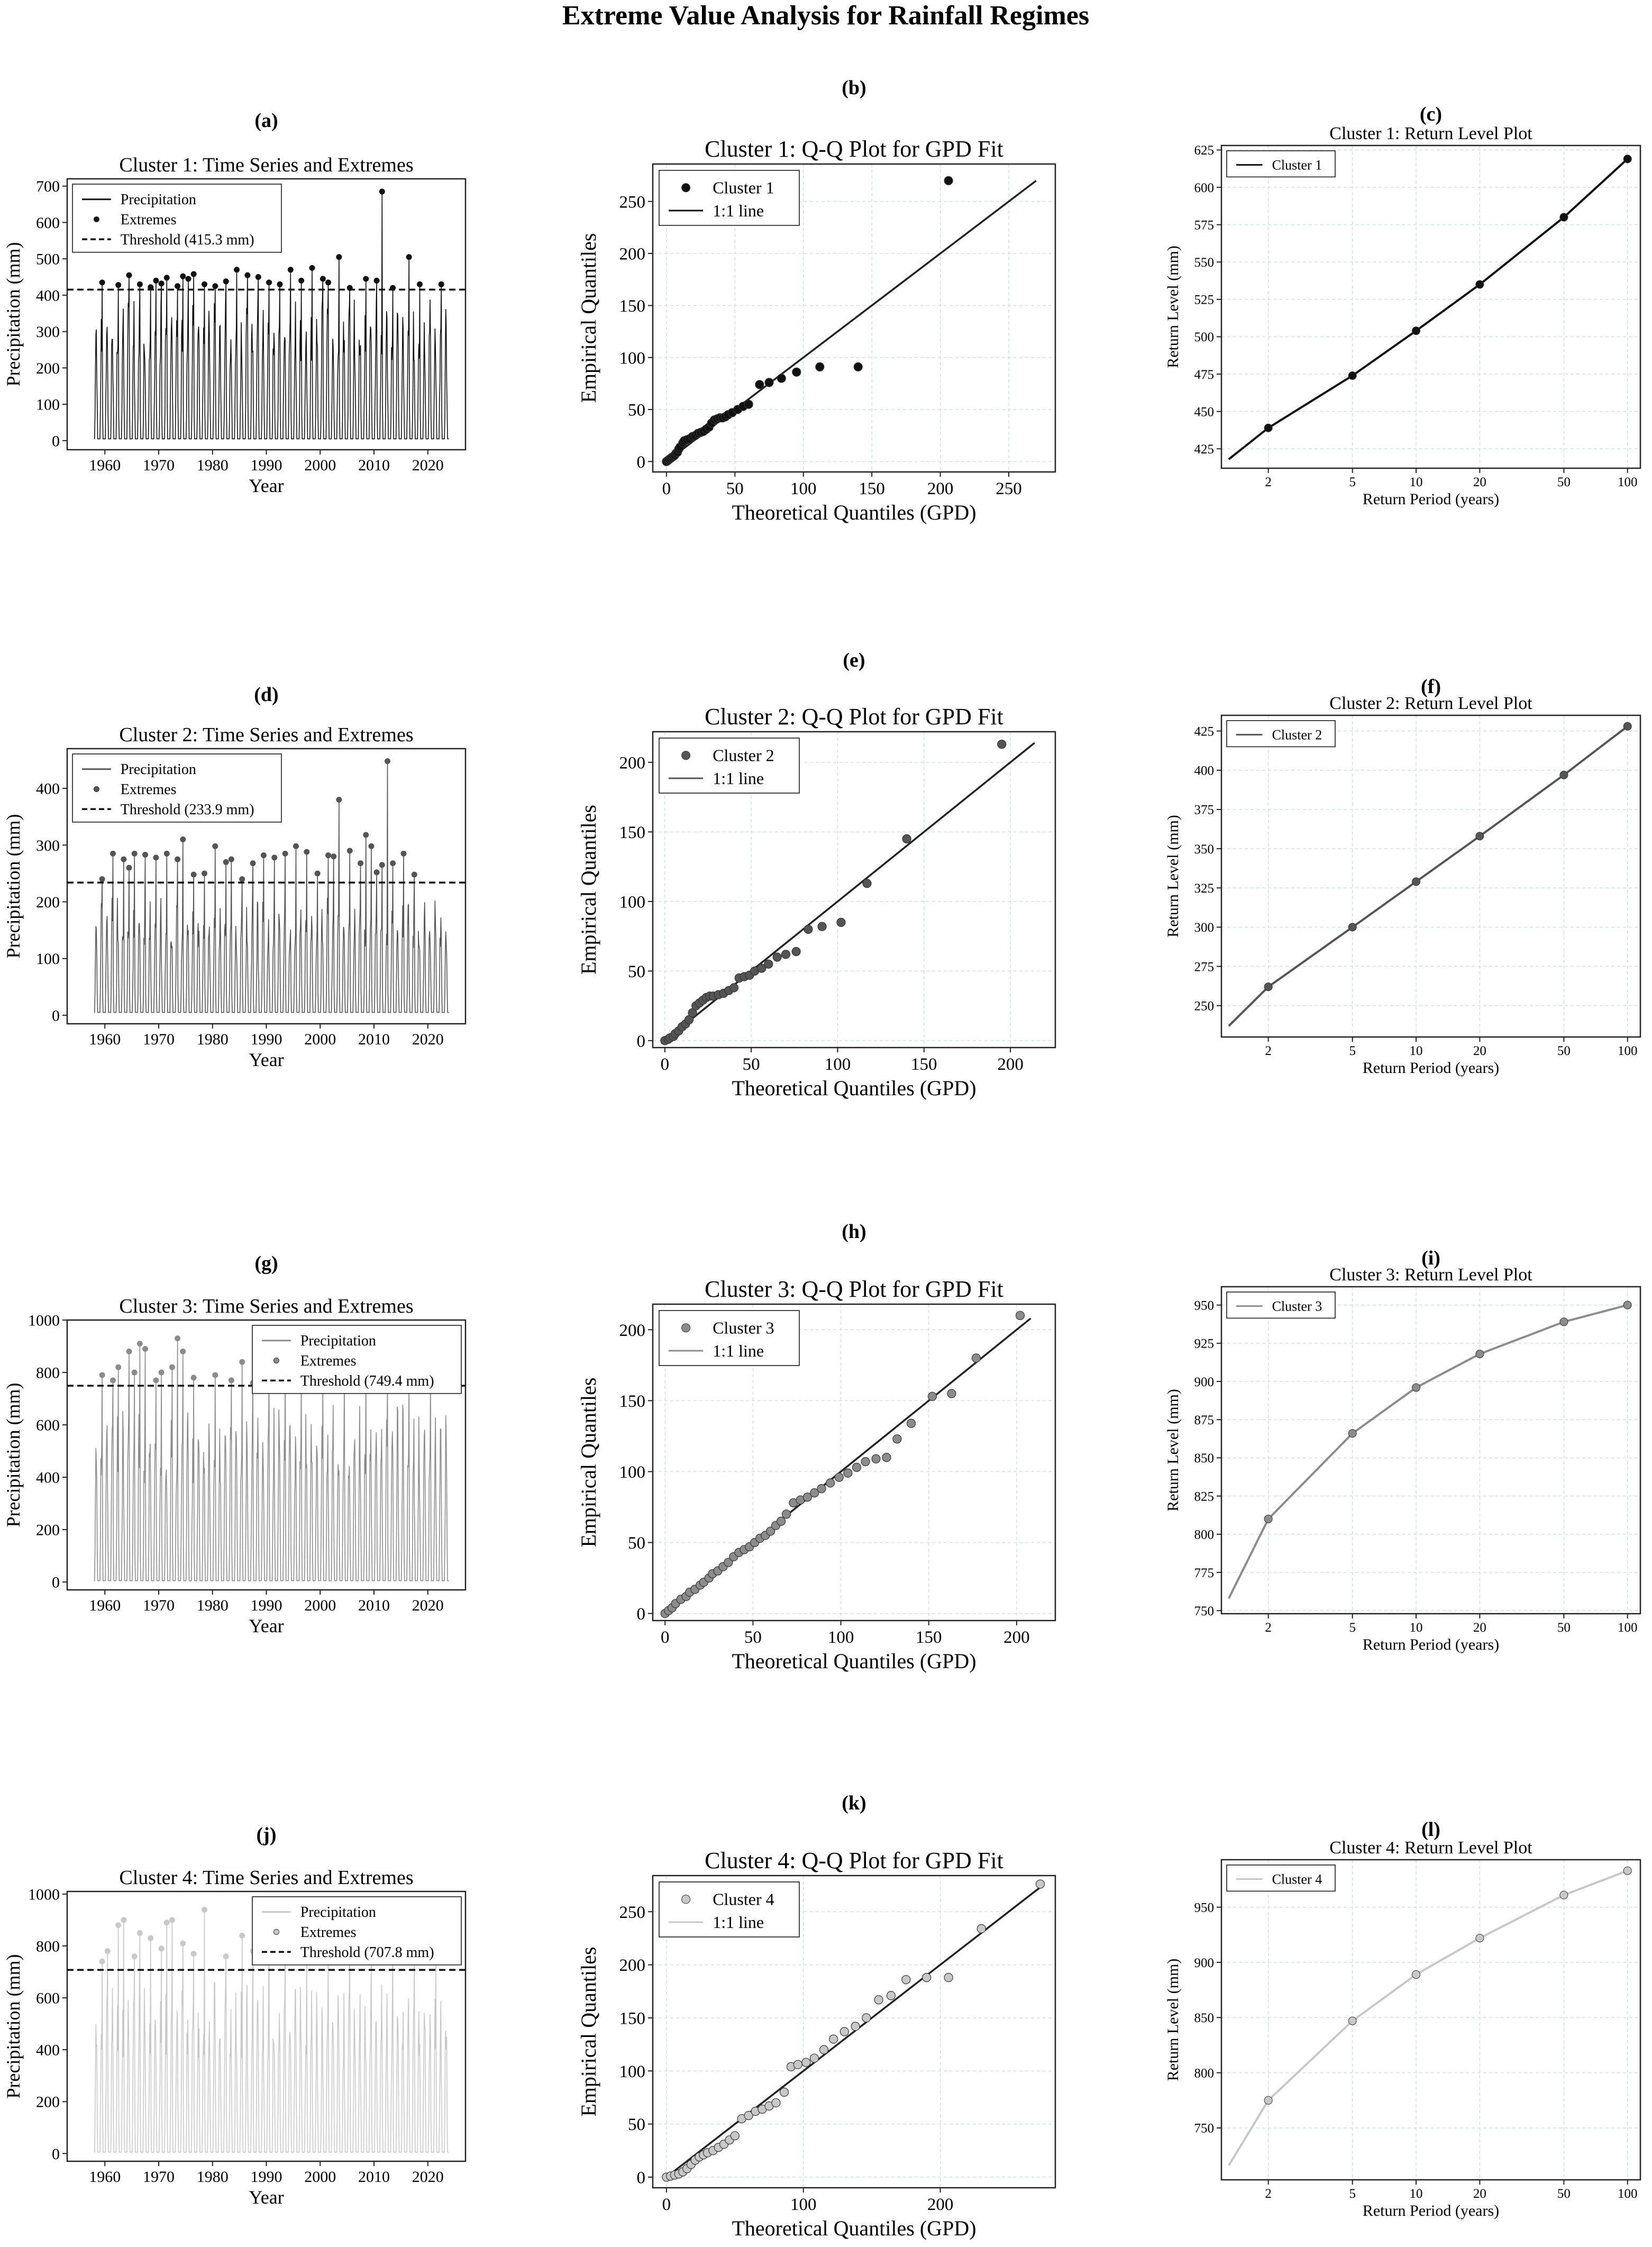 The image size is (1652, 2247). What do you see at coordinates (1205, 1305) in the screenshot?
I see `y-tick-label: 950` at bounding box center [1205, 1305].